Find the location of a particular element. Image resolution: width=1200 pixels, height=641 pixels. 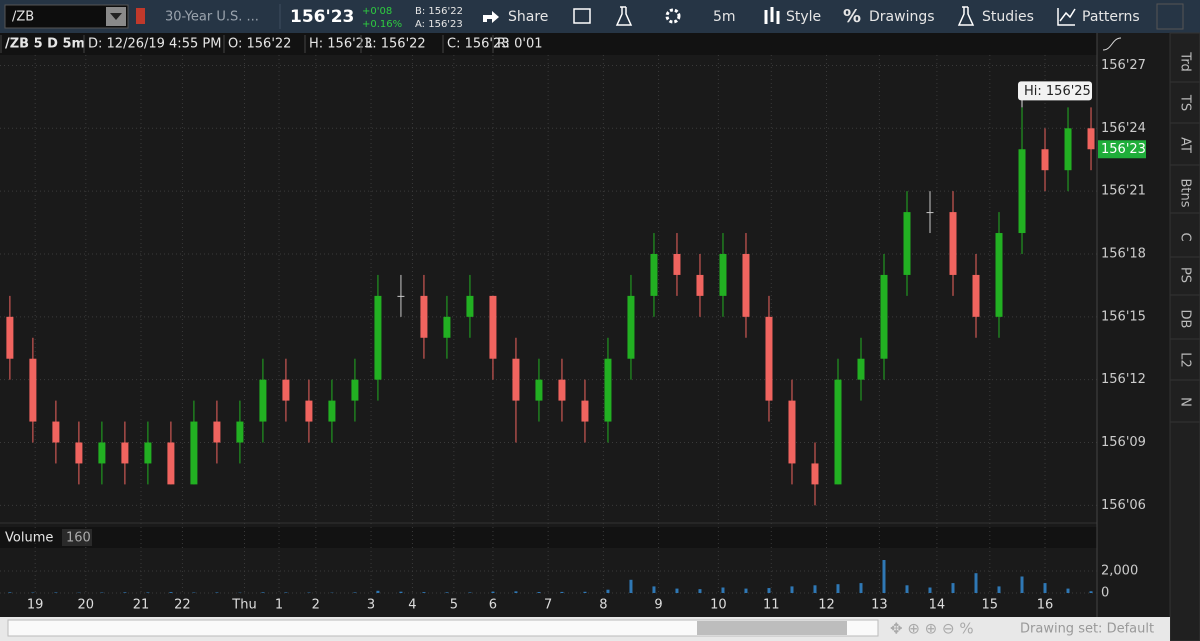

high-label-box is located at coordinates (1055, 91).